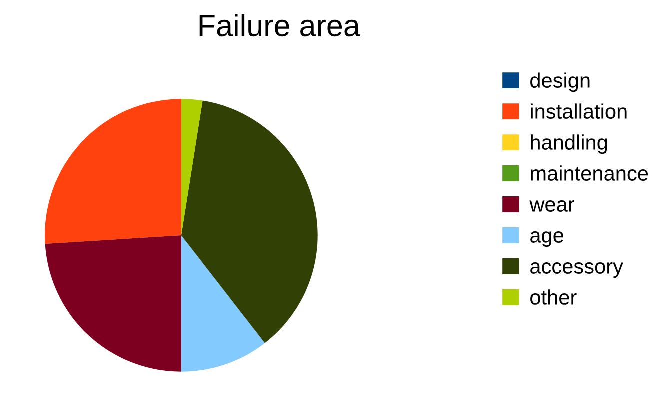  Describe the element at coordinates (560, 82) in the screenshot. I see `legend-label: design` at that location.